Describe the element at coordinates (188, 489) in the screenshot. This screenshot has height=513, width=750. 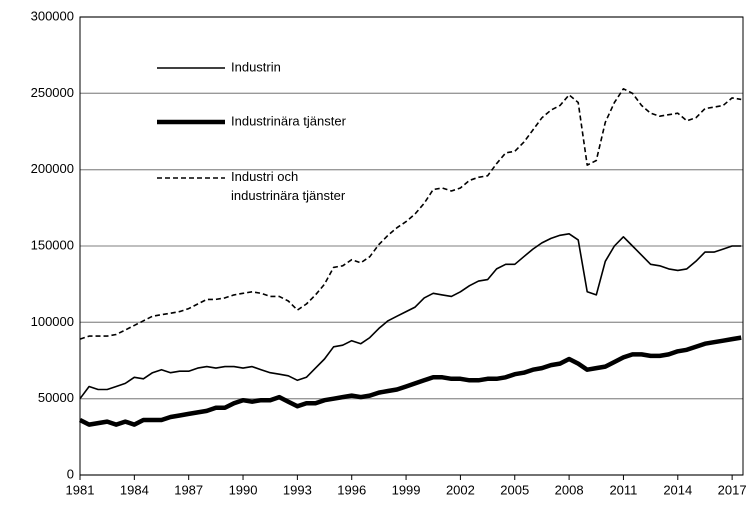
I see `x-tick-label: 1987` at that location.